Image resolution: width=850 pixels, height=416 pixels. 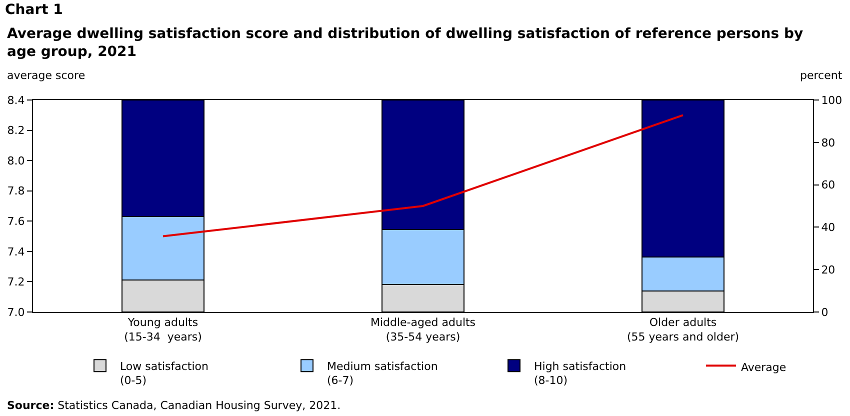 What do you see at coordinates (828, 185) in the screenshot?
I see `y2-tick-label: 60` at bounding box center [828, 185].